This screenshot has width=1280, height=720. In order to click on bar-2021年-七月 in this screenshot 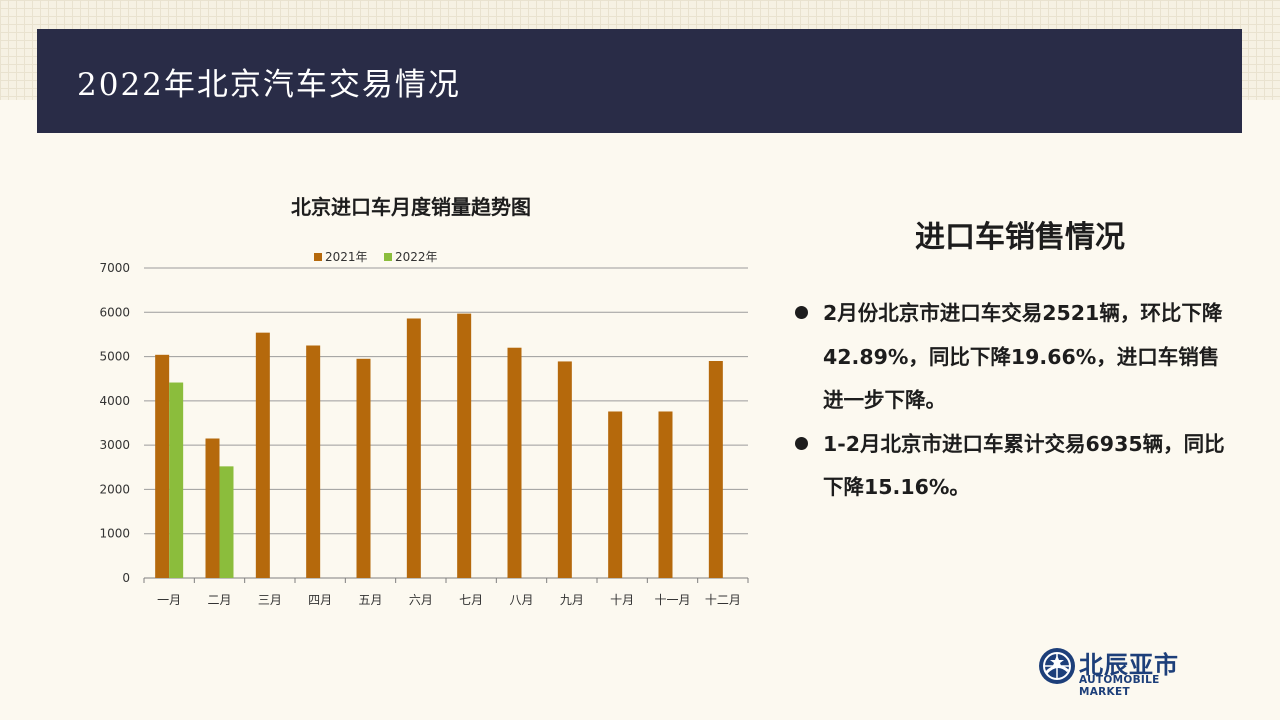, I will do `click(464, 445)`.